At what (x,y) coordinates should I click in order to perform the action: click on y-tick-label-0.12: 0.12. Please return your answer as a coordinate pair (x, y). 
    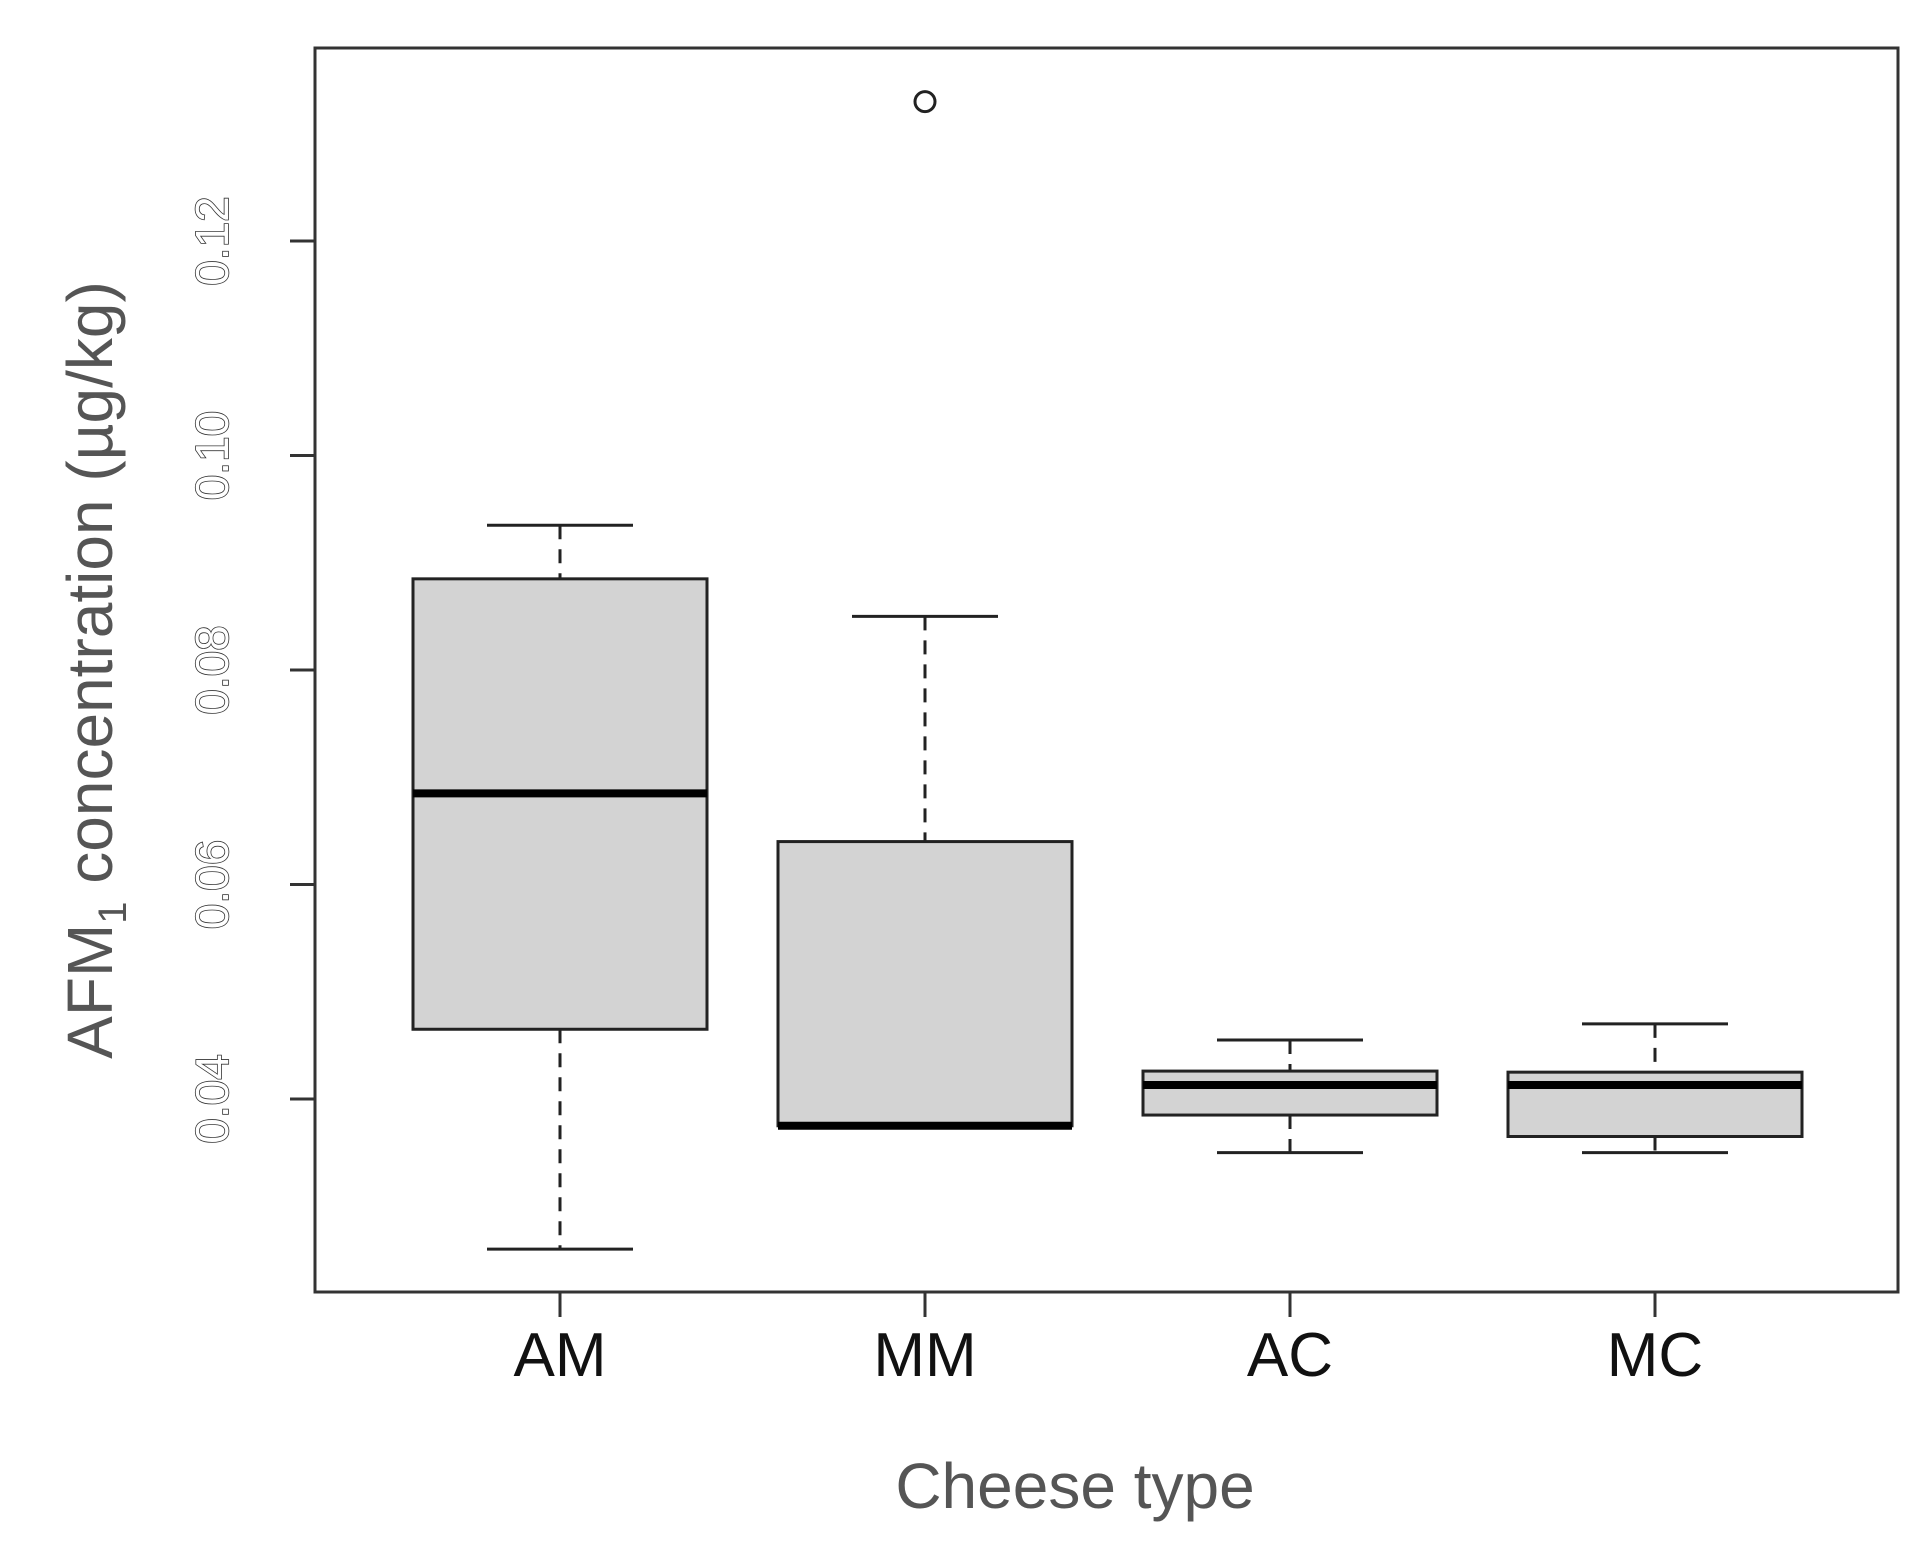
    Looking at the image, I should click on (212, 241).